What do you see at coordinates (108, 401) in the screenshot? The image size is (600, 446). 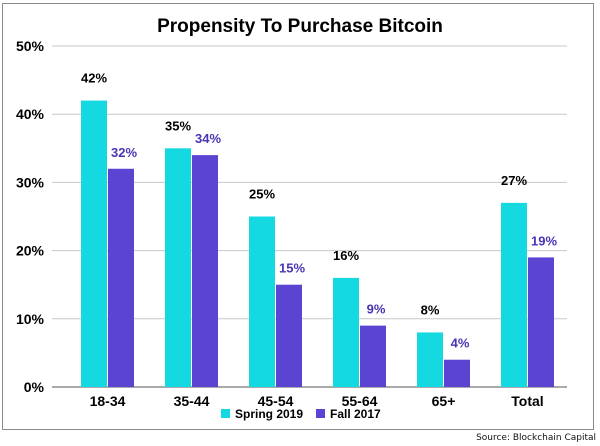 I see `x-tick-label: 18-34` at bounding box center [108, 401].